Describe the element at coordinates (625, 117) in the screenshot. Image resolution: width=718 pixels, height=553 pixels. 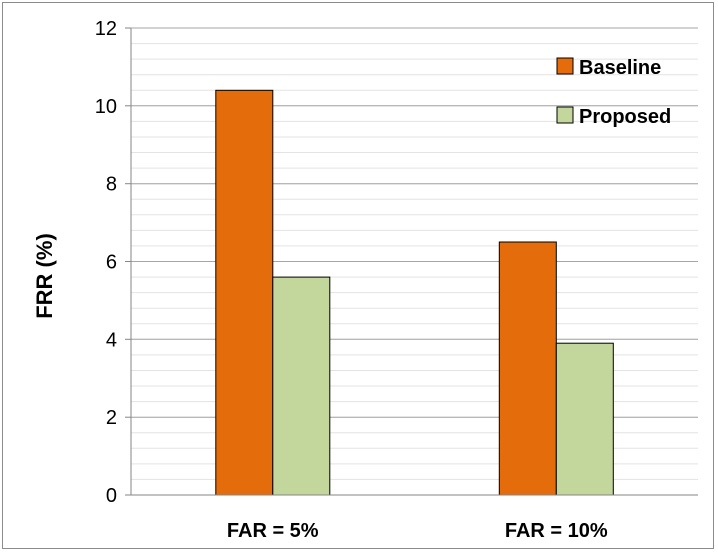
I see `legend-label-proposed: Proposed` at that location.